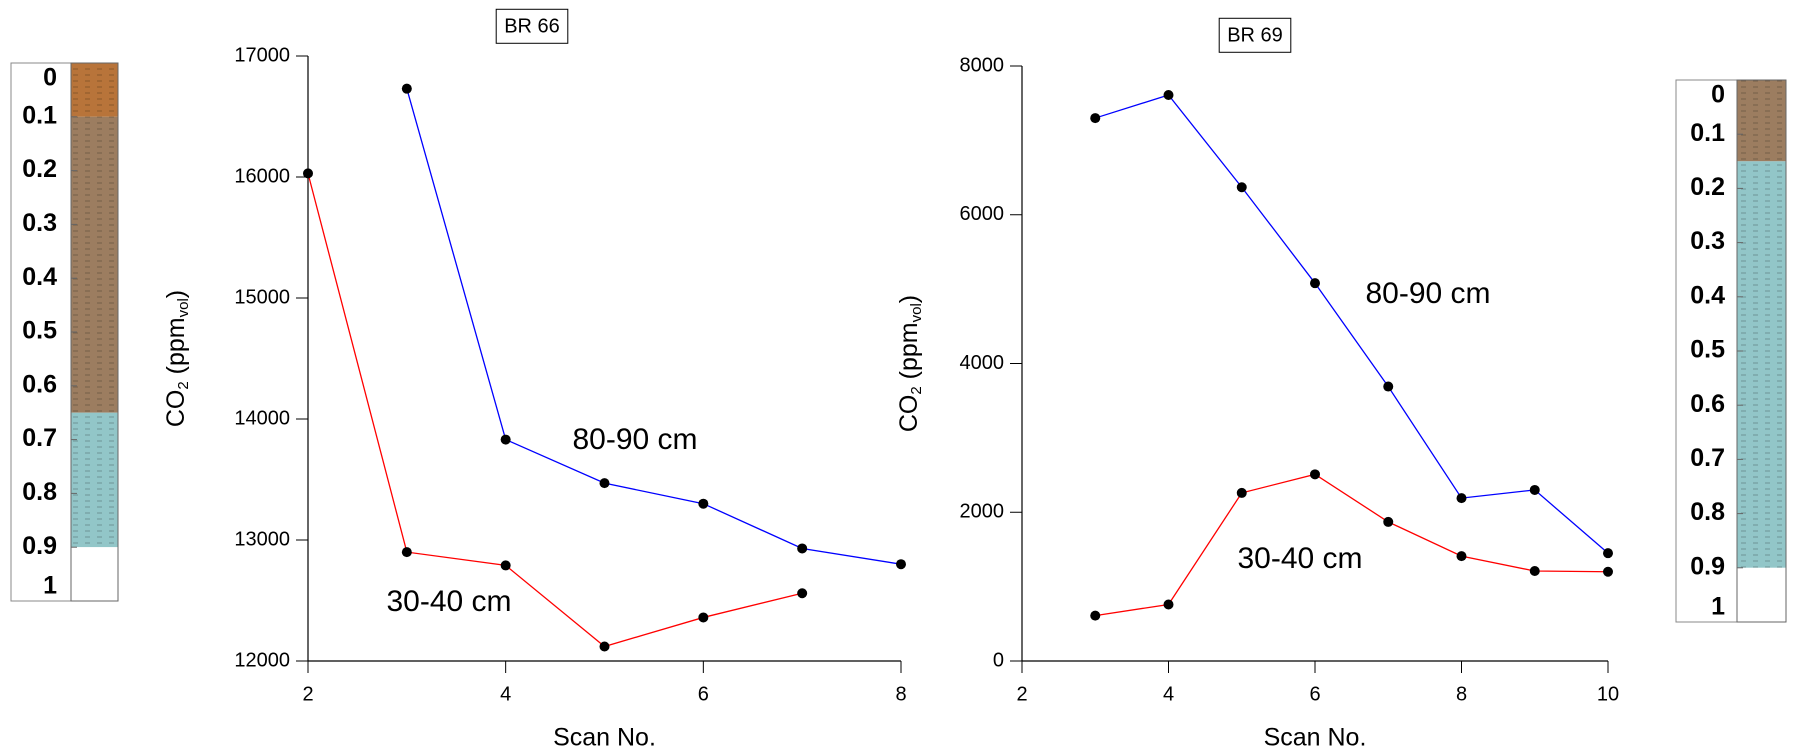 The width and height of the screenshot is (1795, 753). I want to click on y-tick-label: 13000, so click(262, 539).